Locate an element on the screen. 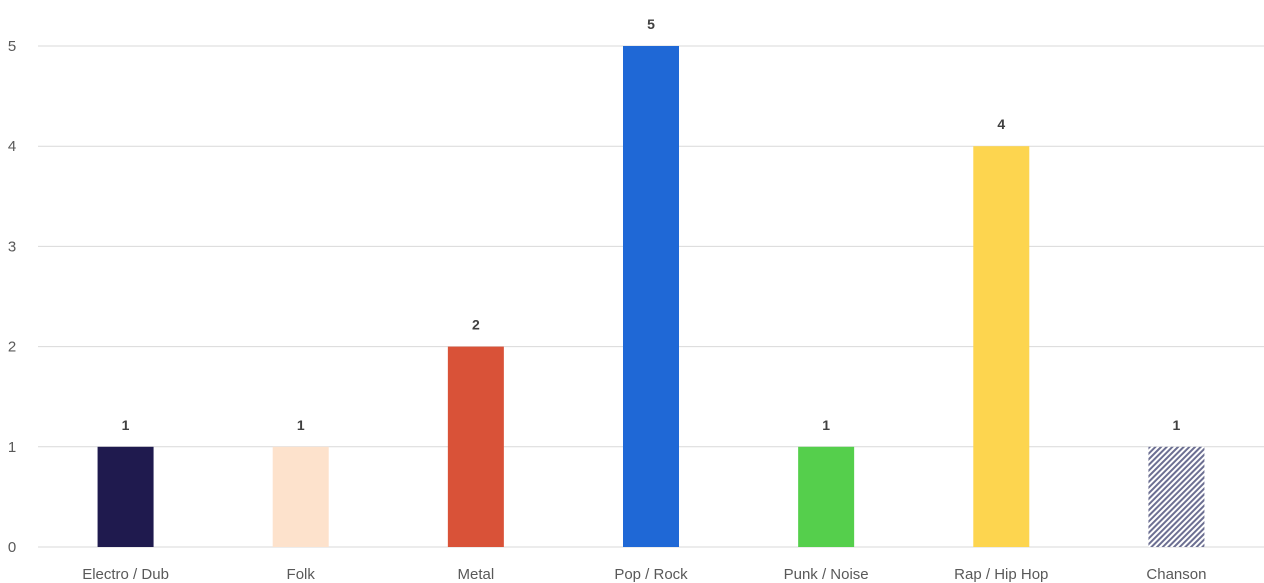  y-tick-label: 5 is located at coordinates (12, 46).